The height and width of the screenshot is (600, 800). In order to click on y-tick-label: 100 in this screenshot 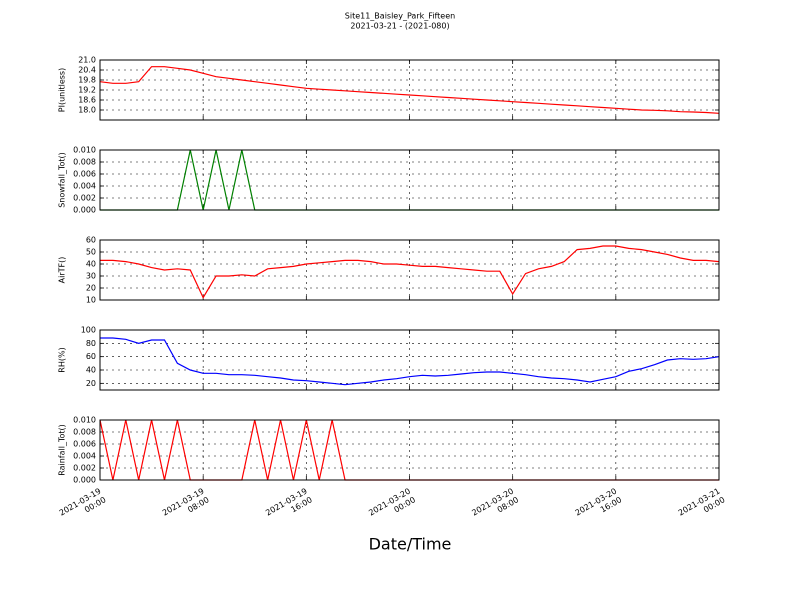, I will do `click(88, 330)`.